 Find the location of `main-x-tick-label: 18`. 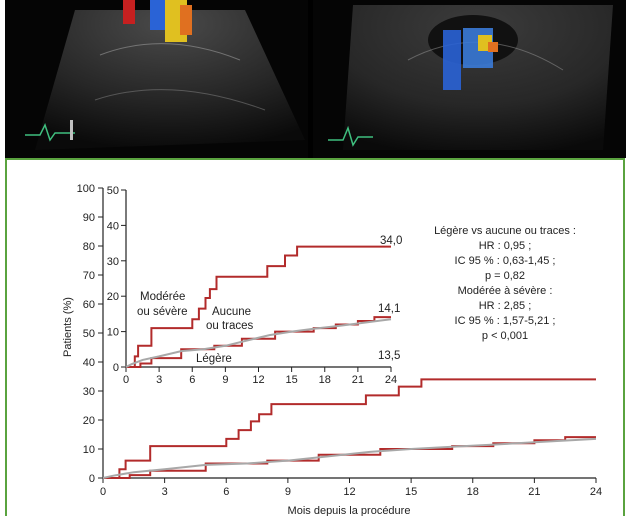

main-x-tick-label: 18 is located at coordinates (473, 492).